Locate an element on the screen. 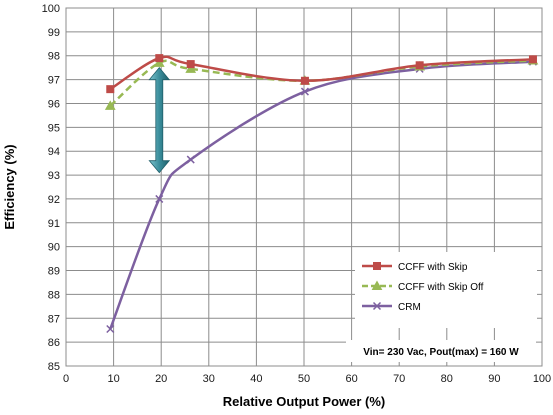  x-tick-label: 10 is located at coordinates (113, 379).